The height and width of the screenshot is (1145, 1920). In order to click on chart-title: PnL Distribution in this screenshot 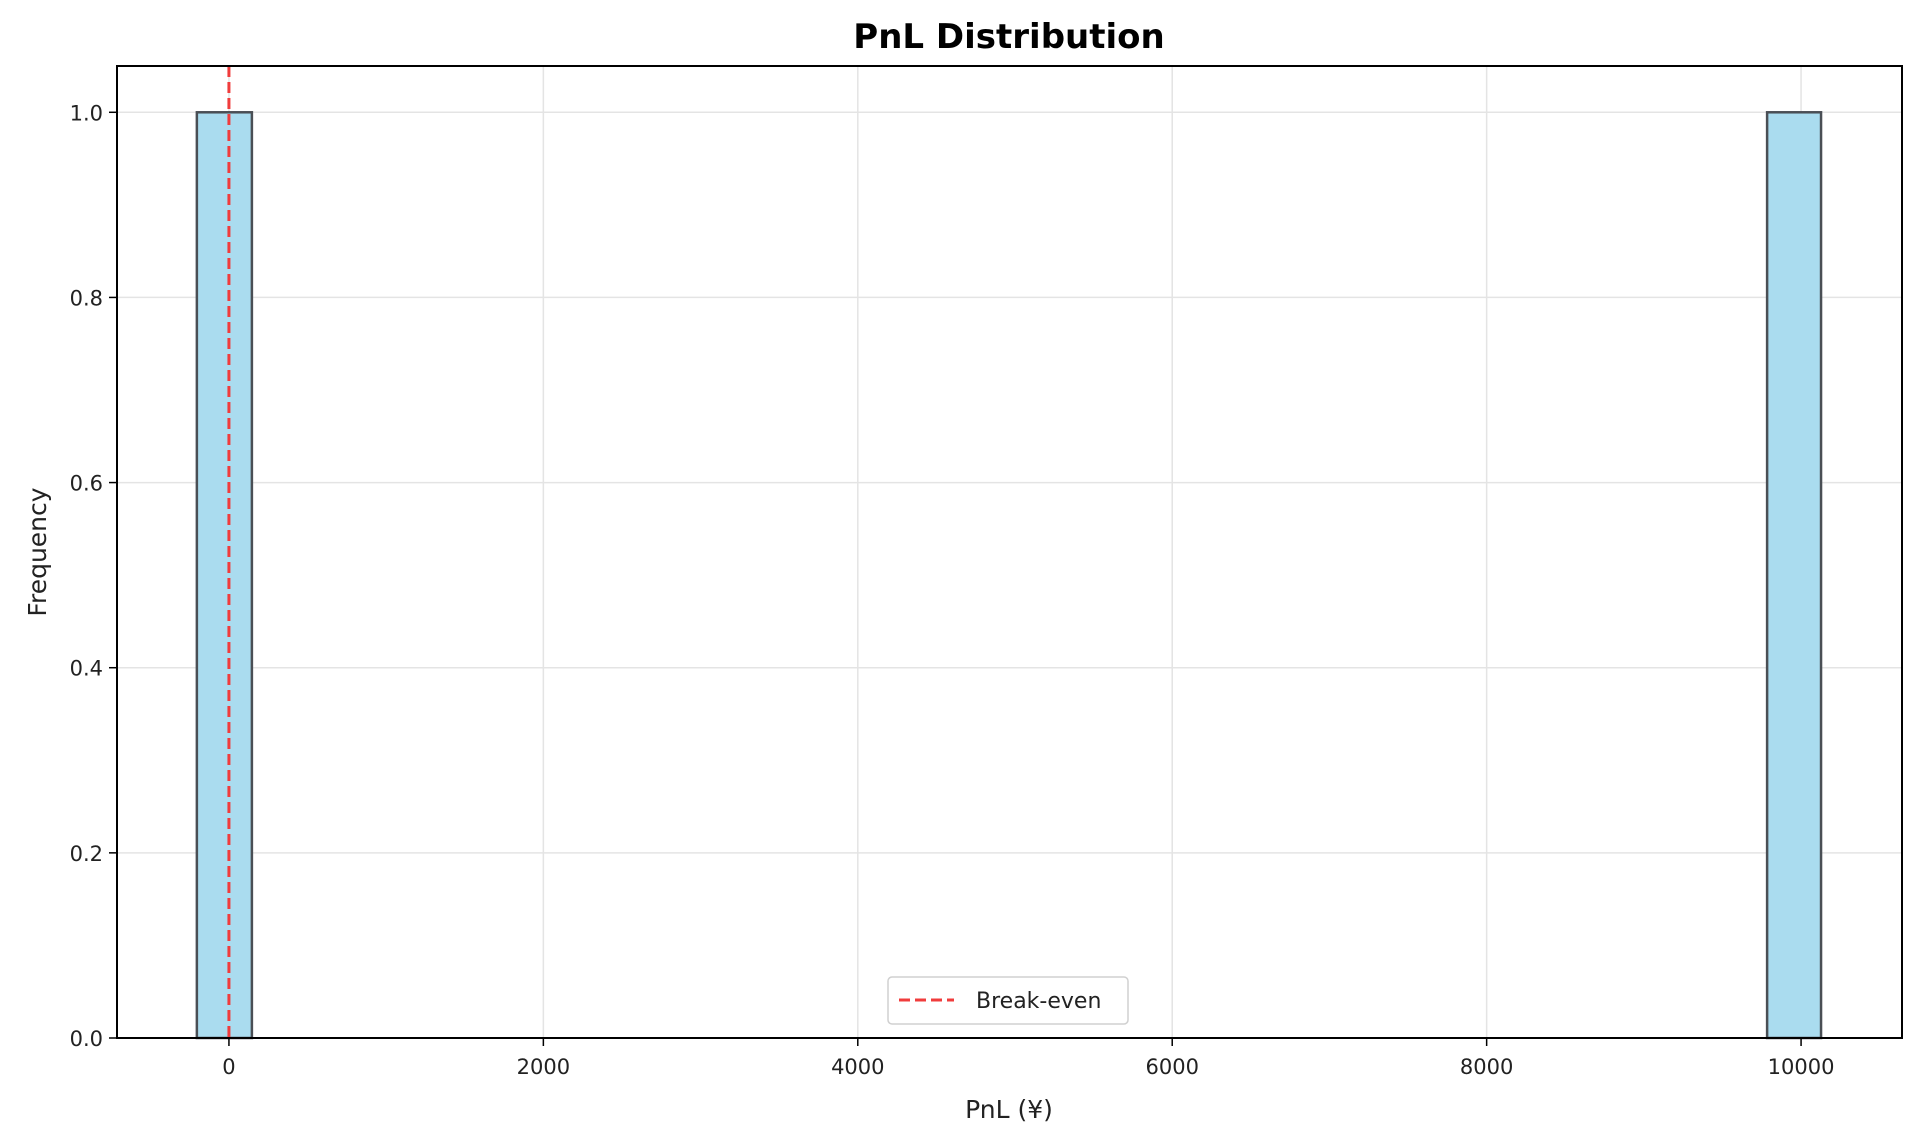, I will do `click(1008, 37)`.